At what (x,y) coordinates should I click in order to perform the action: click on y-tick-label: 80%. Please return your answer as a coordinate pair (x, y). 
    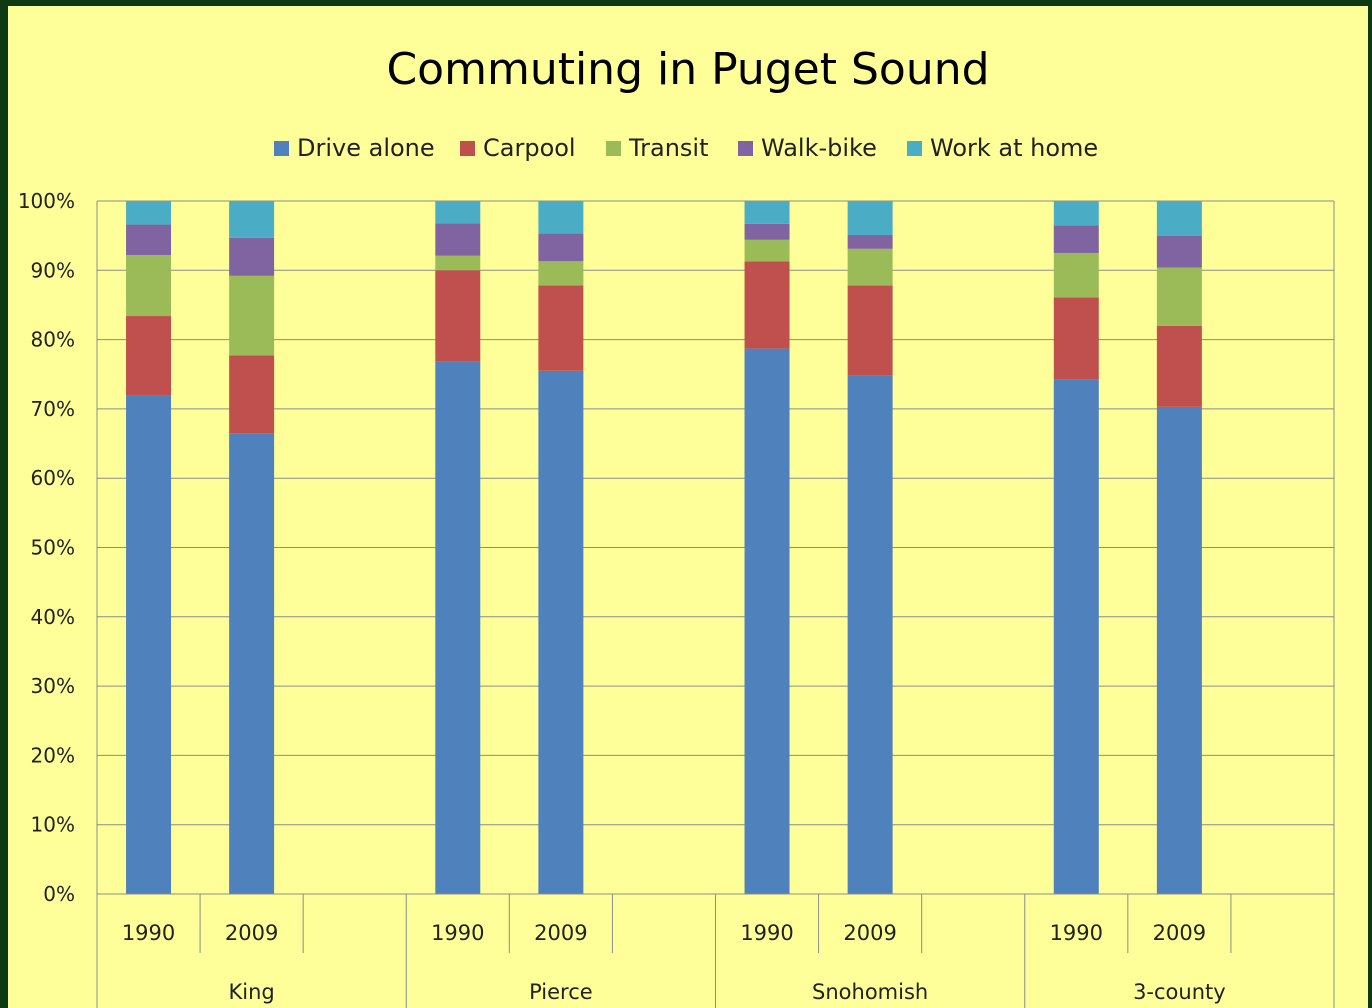
    Looking at the image, I should click on (53, 340).